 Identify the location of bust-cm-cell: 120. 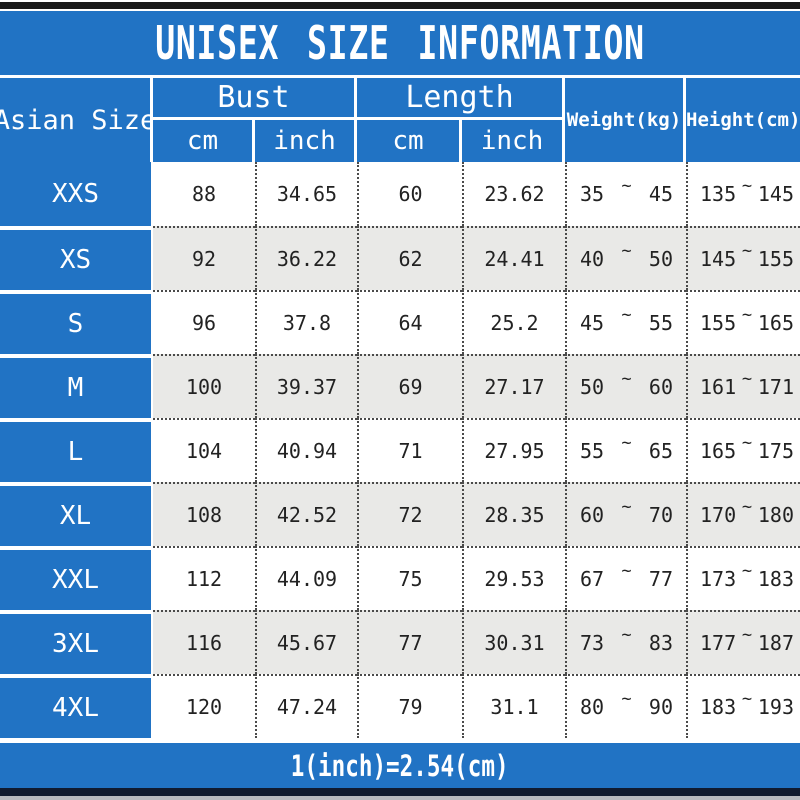
(204, 706).